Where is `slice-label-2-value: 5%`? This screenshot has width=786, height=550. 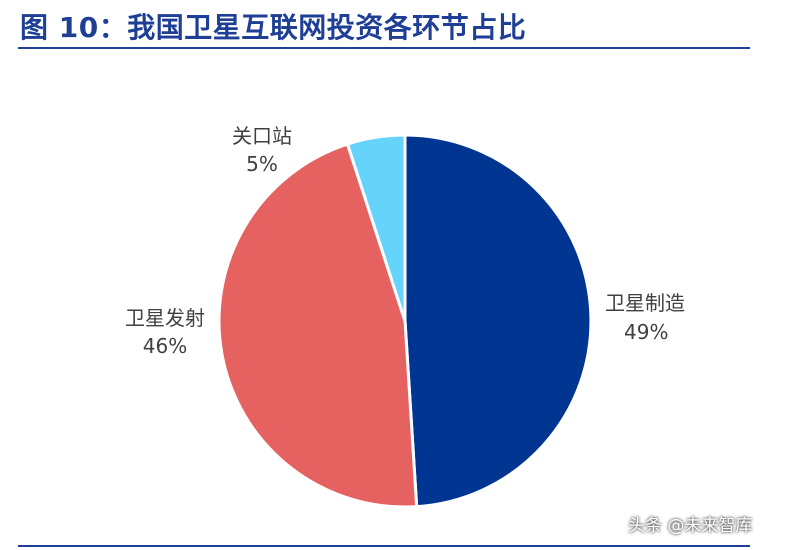
slice-label-2-value: 5% is located at coordinates (262, 164).